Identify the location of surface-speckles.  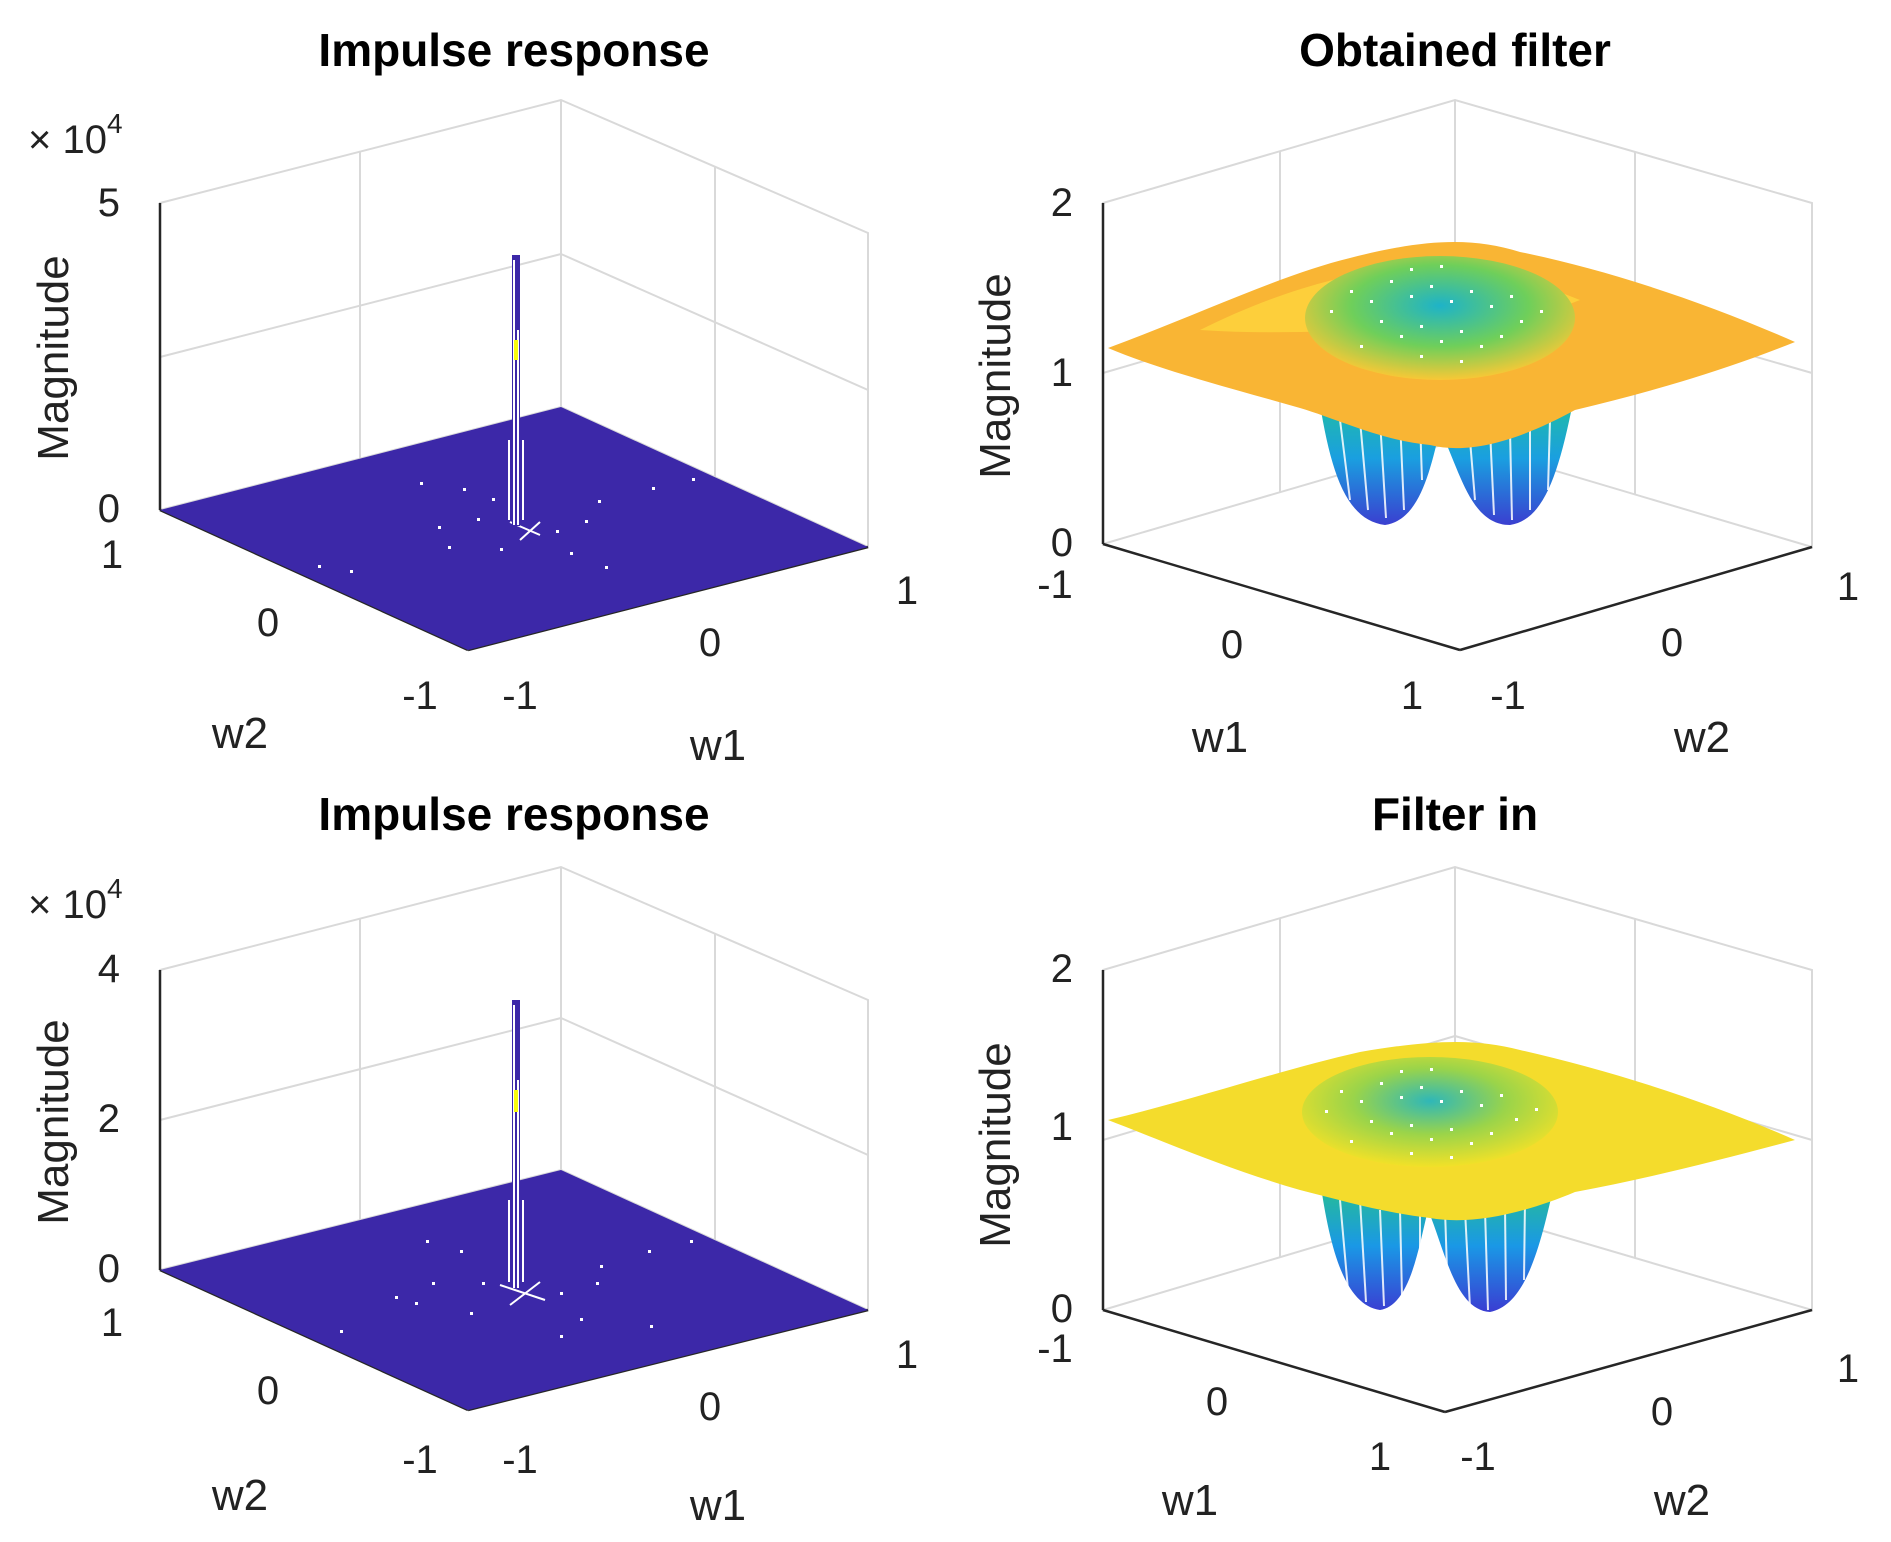
(516, 1289).